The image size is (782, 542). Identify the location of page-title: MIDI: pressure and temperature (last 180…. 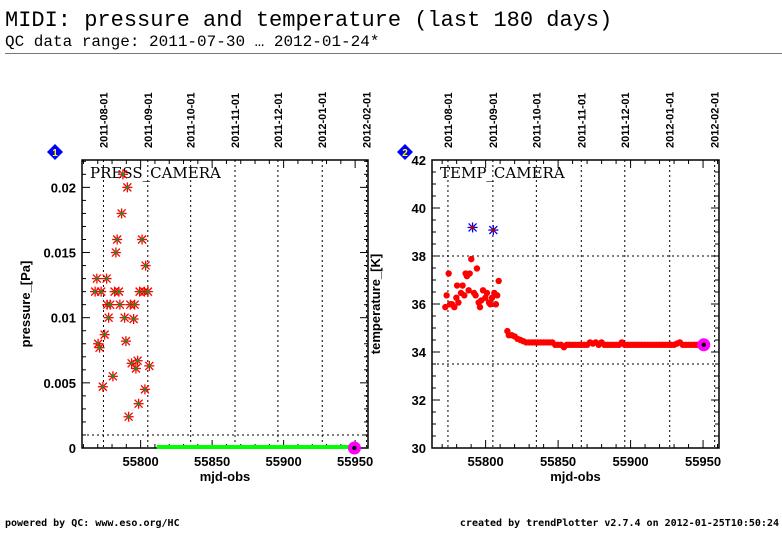
(309, 20).